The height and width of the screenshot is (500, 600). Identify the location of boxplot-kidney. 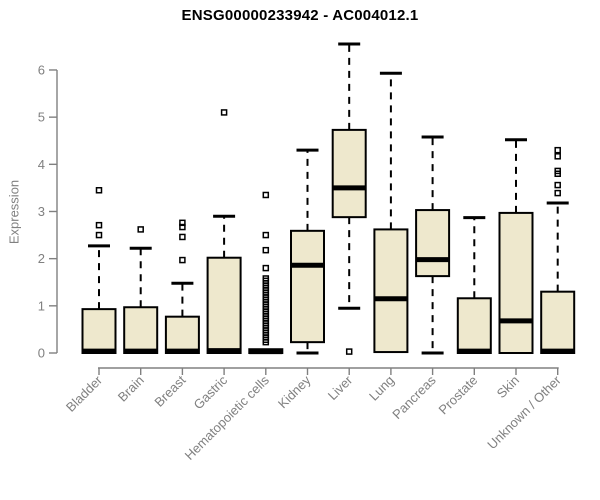
(307, 251).